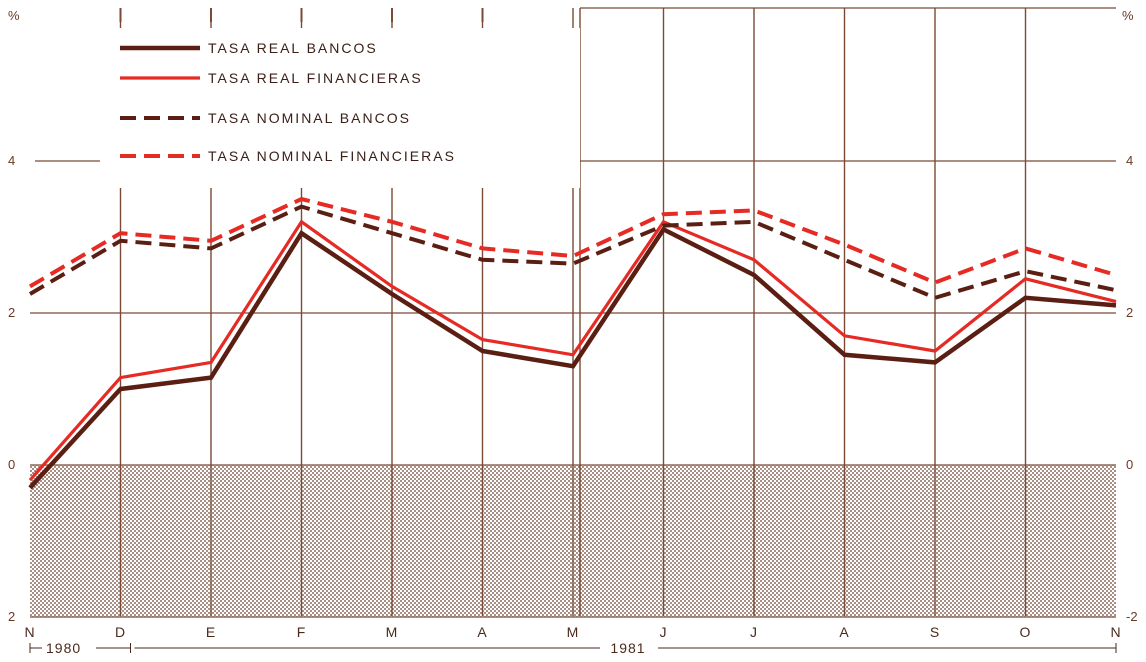 The image size is (1146, 662). Describe the element at coordinates (120, 632) in the screenshot. I see `x-tick-label: D` at that location.